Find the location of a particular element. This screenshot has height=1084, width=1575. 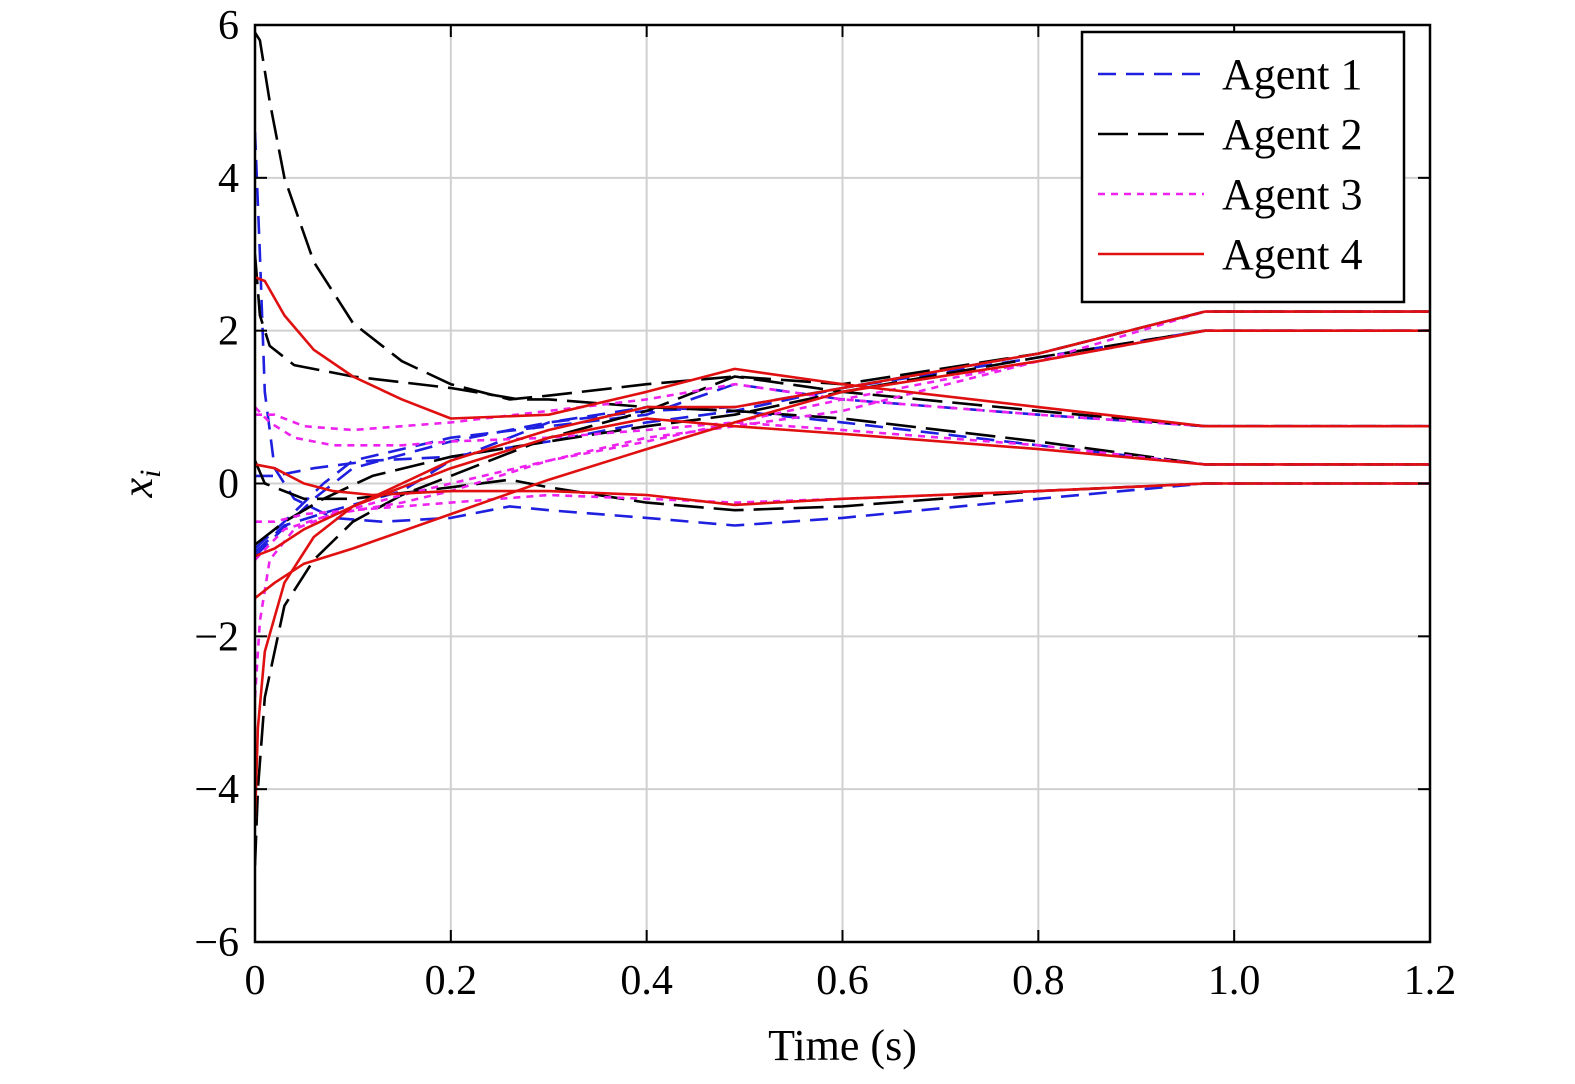

y-tick-label: −4 is located at coordinates (216, 790).